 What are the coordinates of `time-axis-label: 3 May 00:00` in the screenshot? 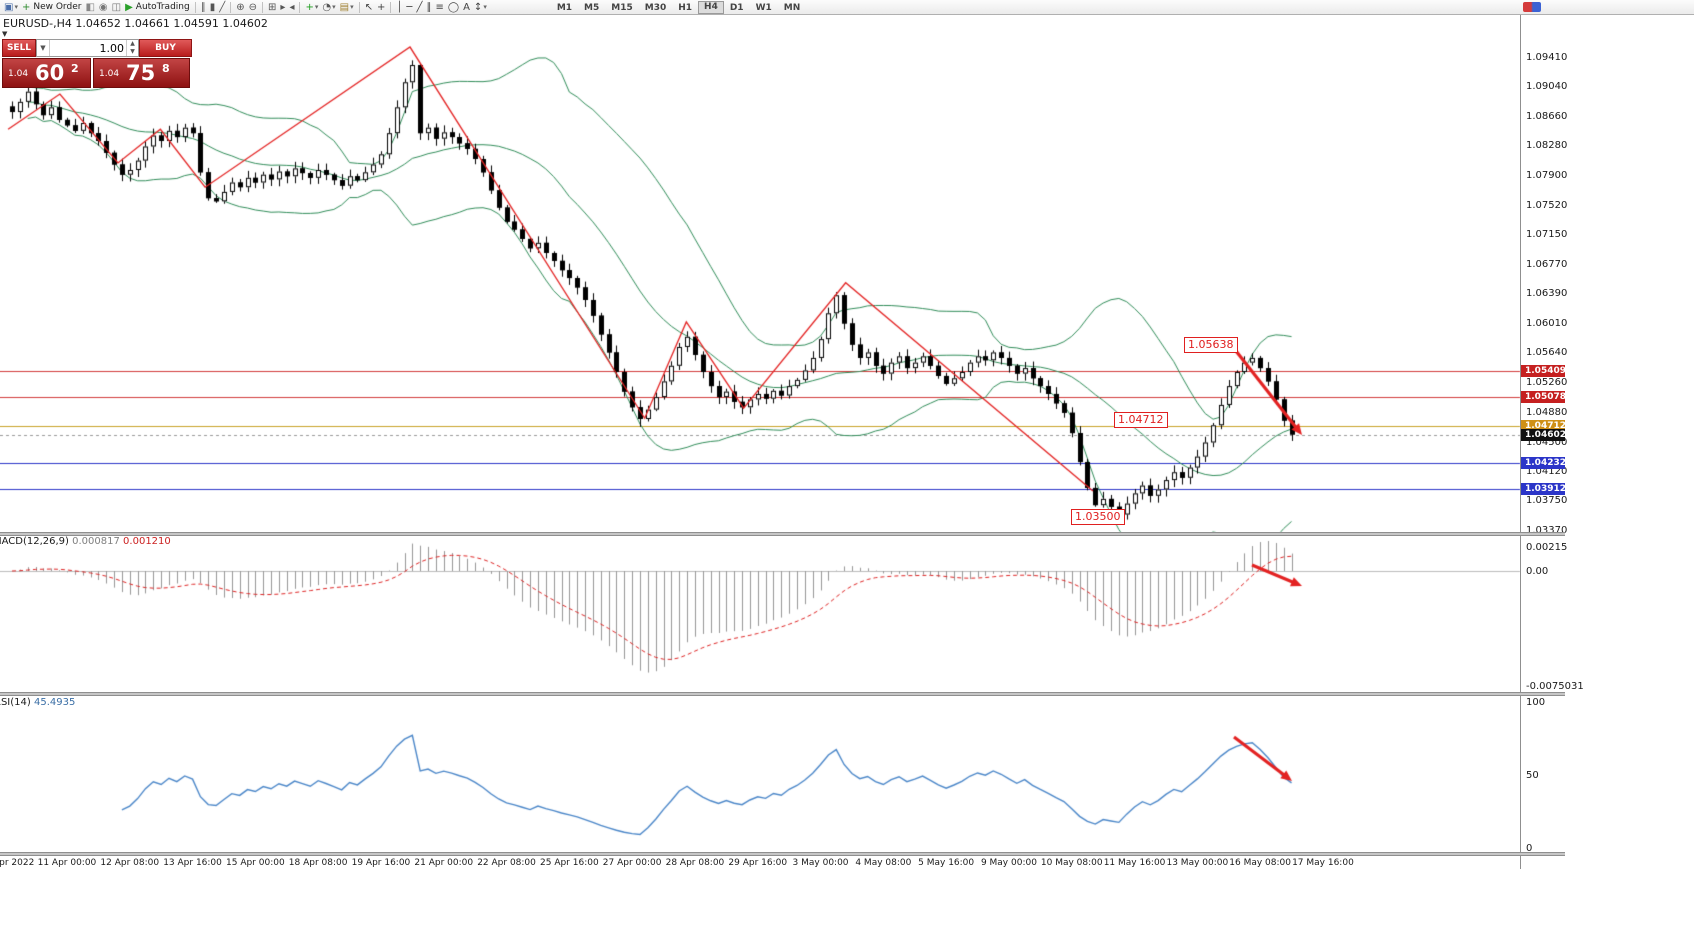 It's located at (820, 863).